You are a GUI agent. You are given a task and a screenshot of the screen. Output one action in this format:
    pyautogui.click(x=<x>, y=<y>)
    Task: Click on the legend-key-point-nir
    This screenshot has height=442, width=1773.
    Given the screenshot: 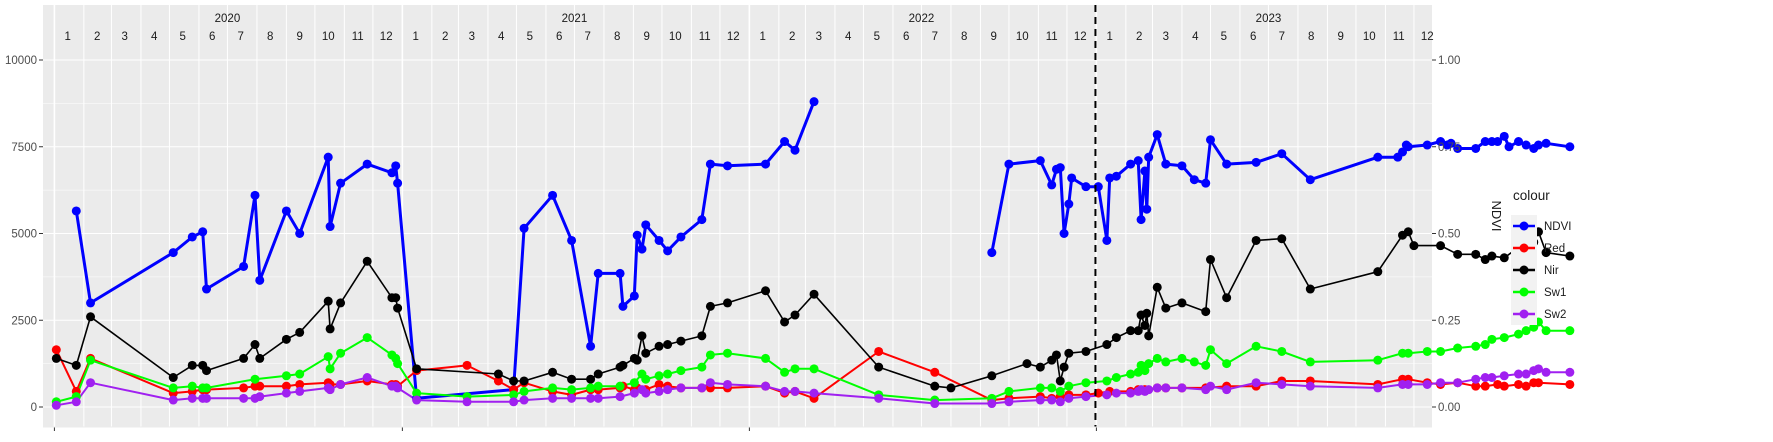 What is the action you would take?
    pyautogui.click(x=1524, y=270)
    